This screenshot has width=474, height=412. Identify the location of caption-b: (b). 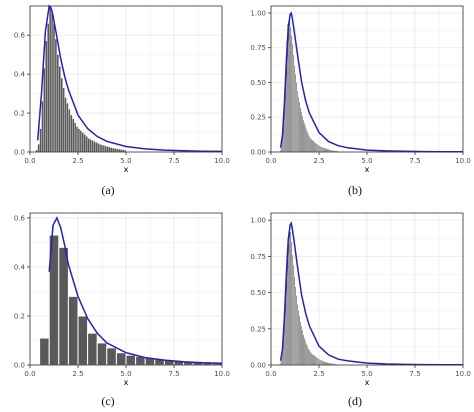
(355, 190).